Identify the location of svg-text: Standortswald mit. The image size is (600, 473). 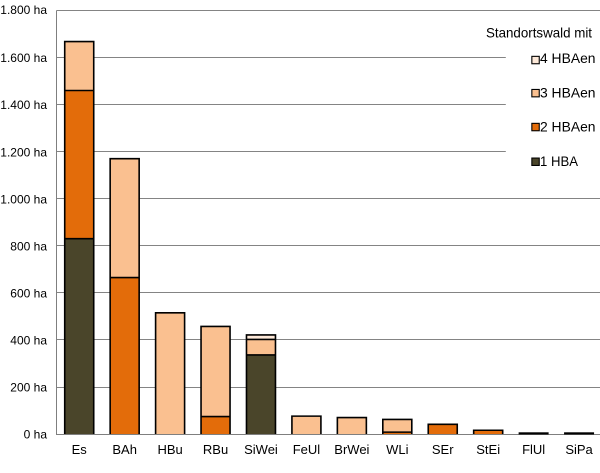
(539, 33).